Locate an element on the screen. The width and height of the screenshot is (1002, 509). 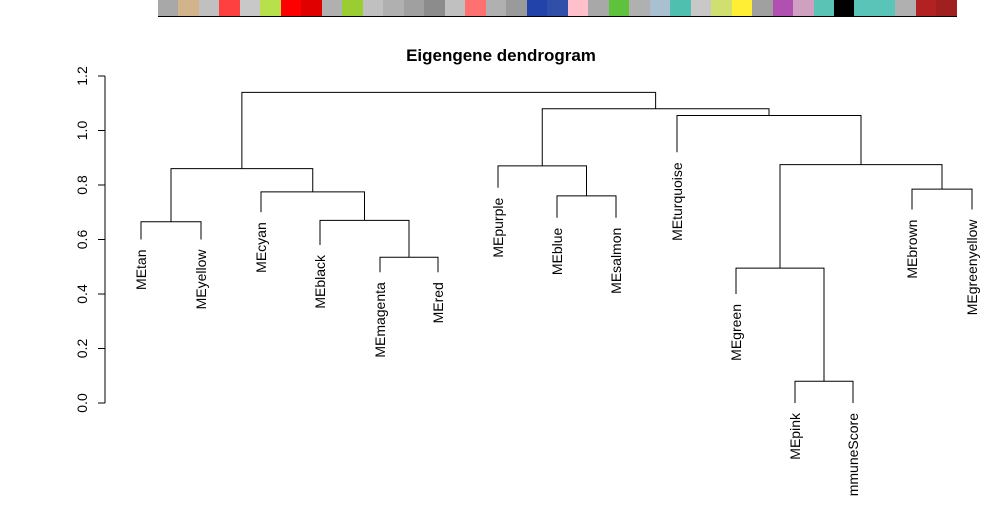
leaf-label: MEturquoise is located at coordinates (677, 201).